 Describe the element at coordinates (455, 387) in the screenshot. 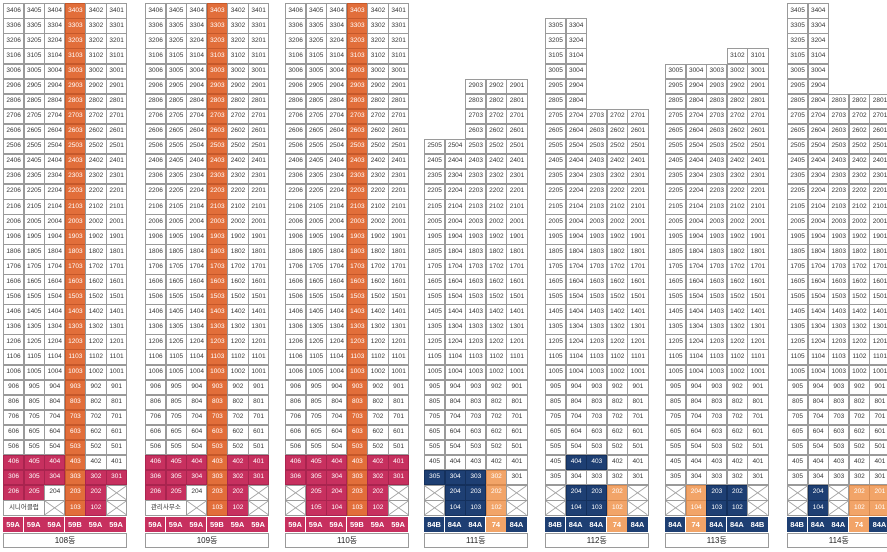

I see `unit-111동-904: 904` at that location.